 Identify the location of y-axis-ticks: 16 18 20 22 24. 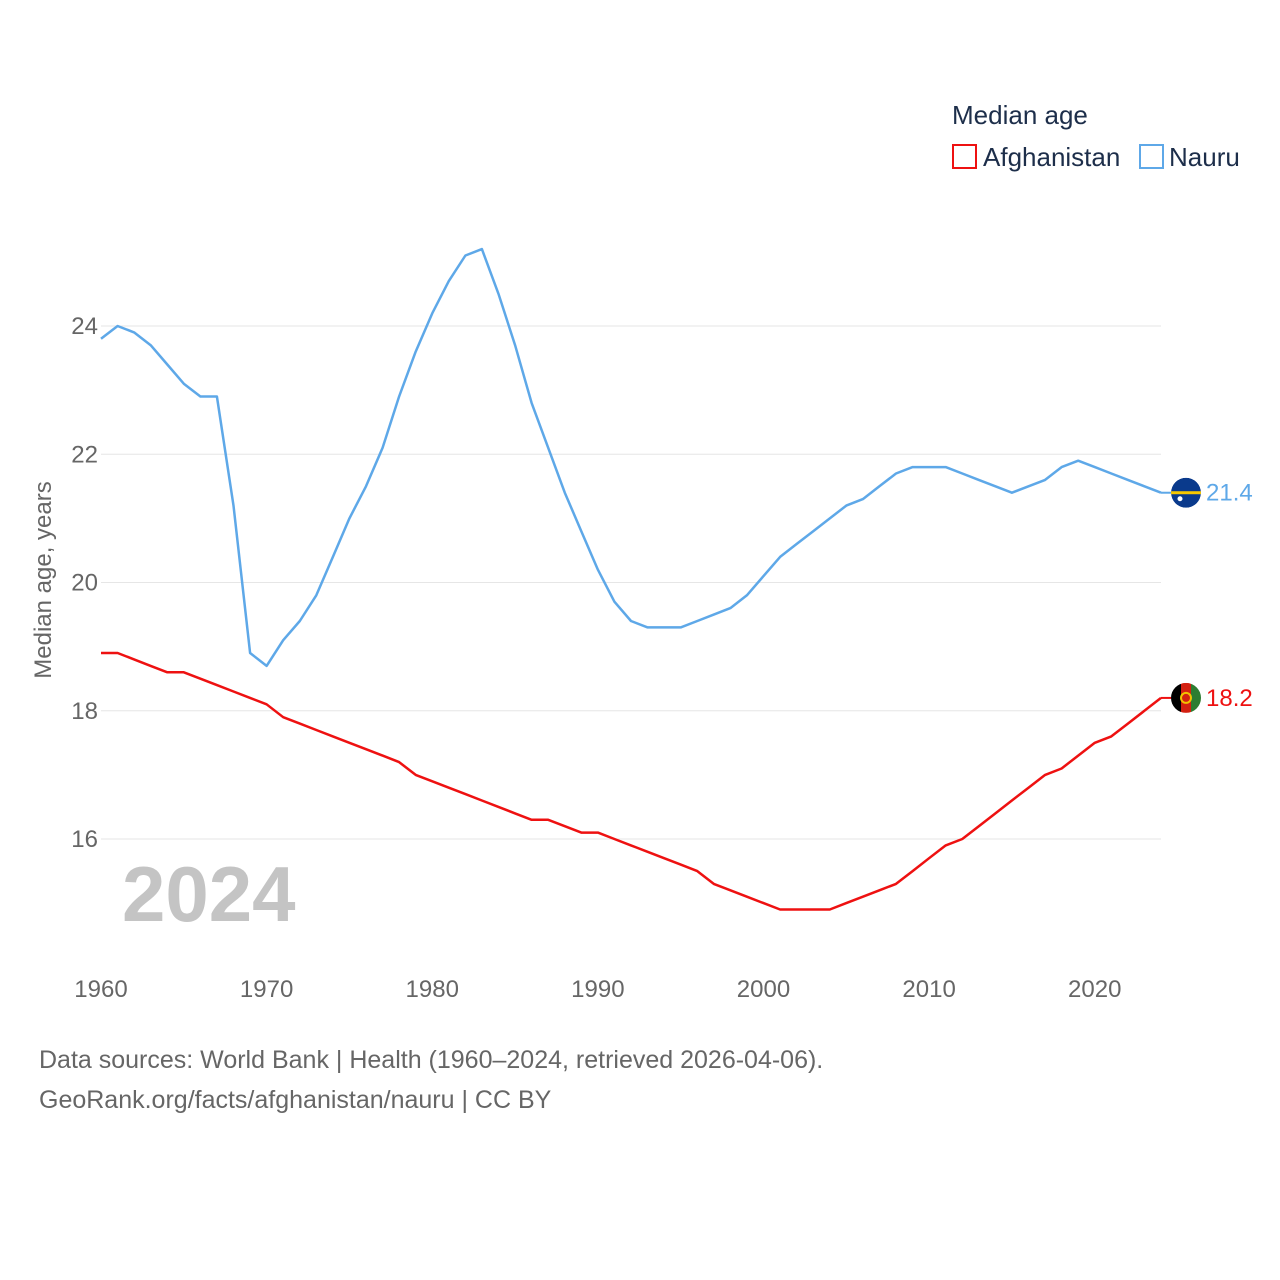
(84, 583).